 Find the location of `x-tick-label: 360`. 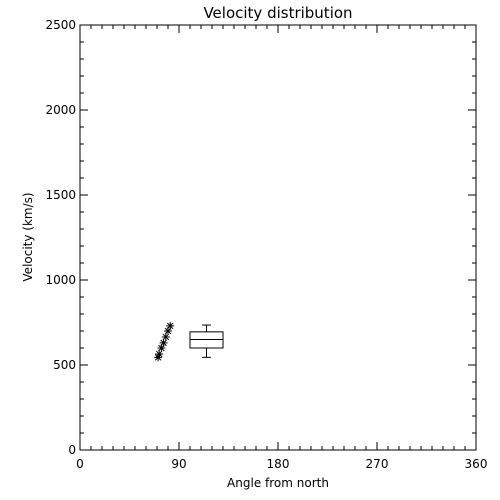

x-tick-label: 360 is located at coordinates (476, 464).